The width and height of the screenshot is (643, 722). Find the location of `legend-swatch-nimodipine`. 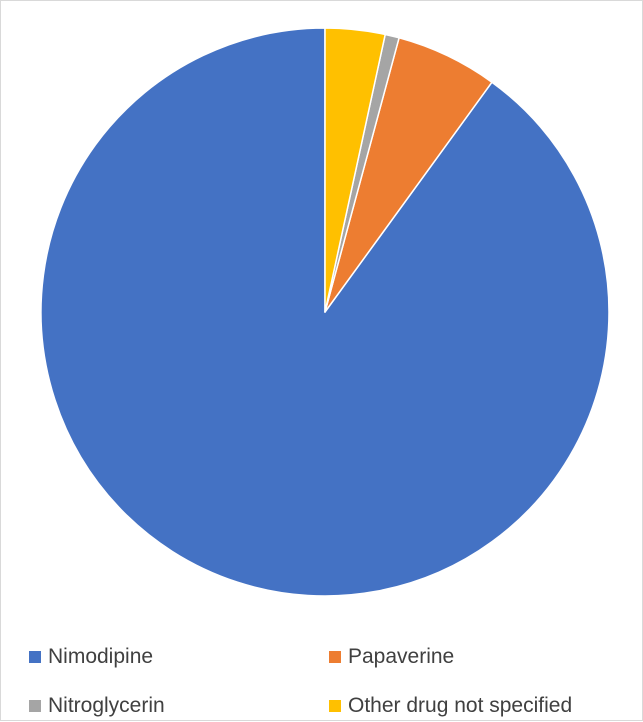

legend-swatch-nimodipine is located at coordinates (35, 657).